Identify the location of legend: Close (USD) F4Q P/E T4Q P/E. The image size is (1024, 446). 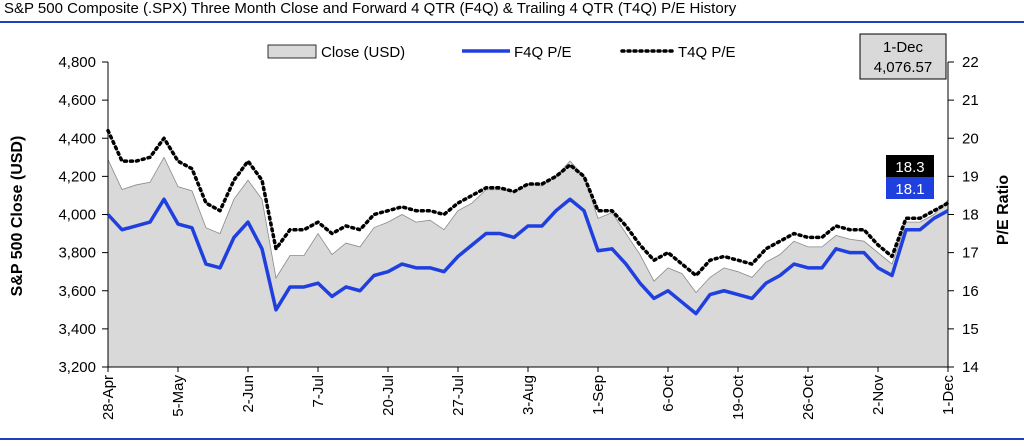
(501, 52).